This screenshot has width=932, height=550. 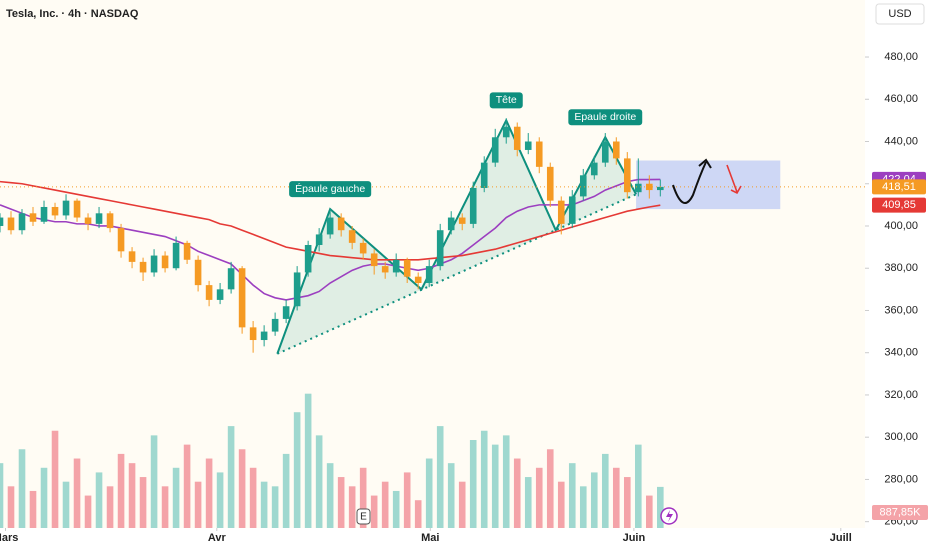 What do you see at coordinates (841, 538) in the screenshot?
I see `x-tick-label: Juill` at bounding box center [841, 538].